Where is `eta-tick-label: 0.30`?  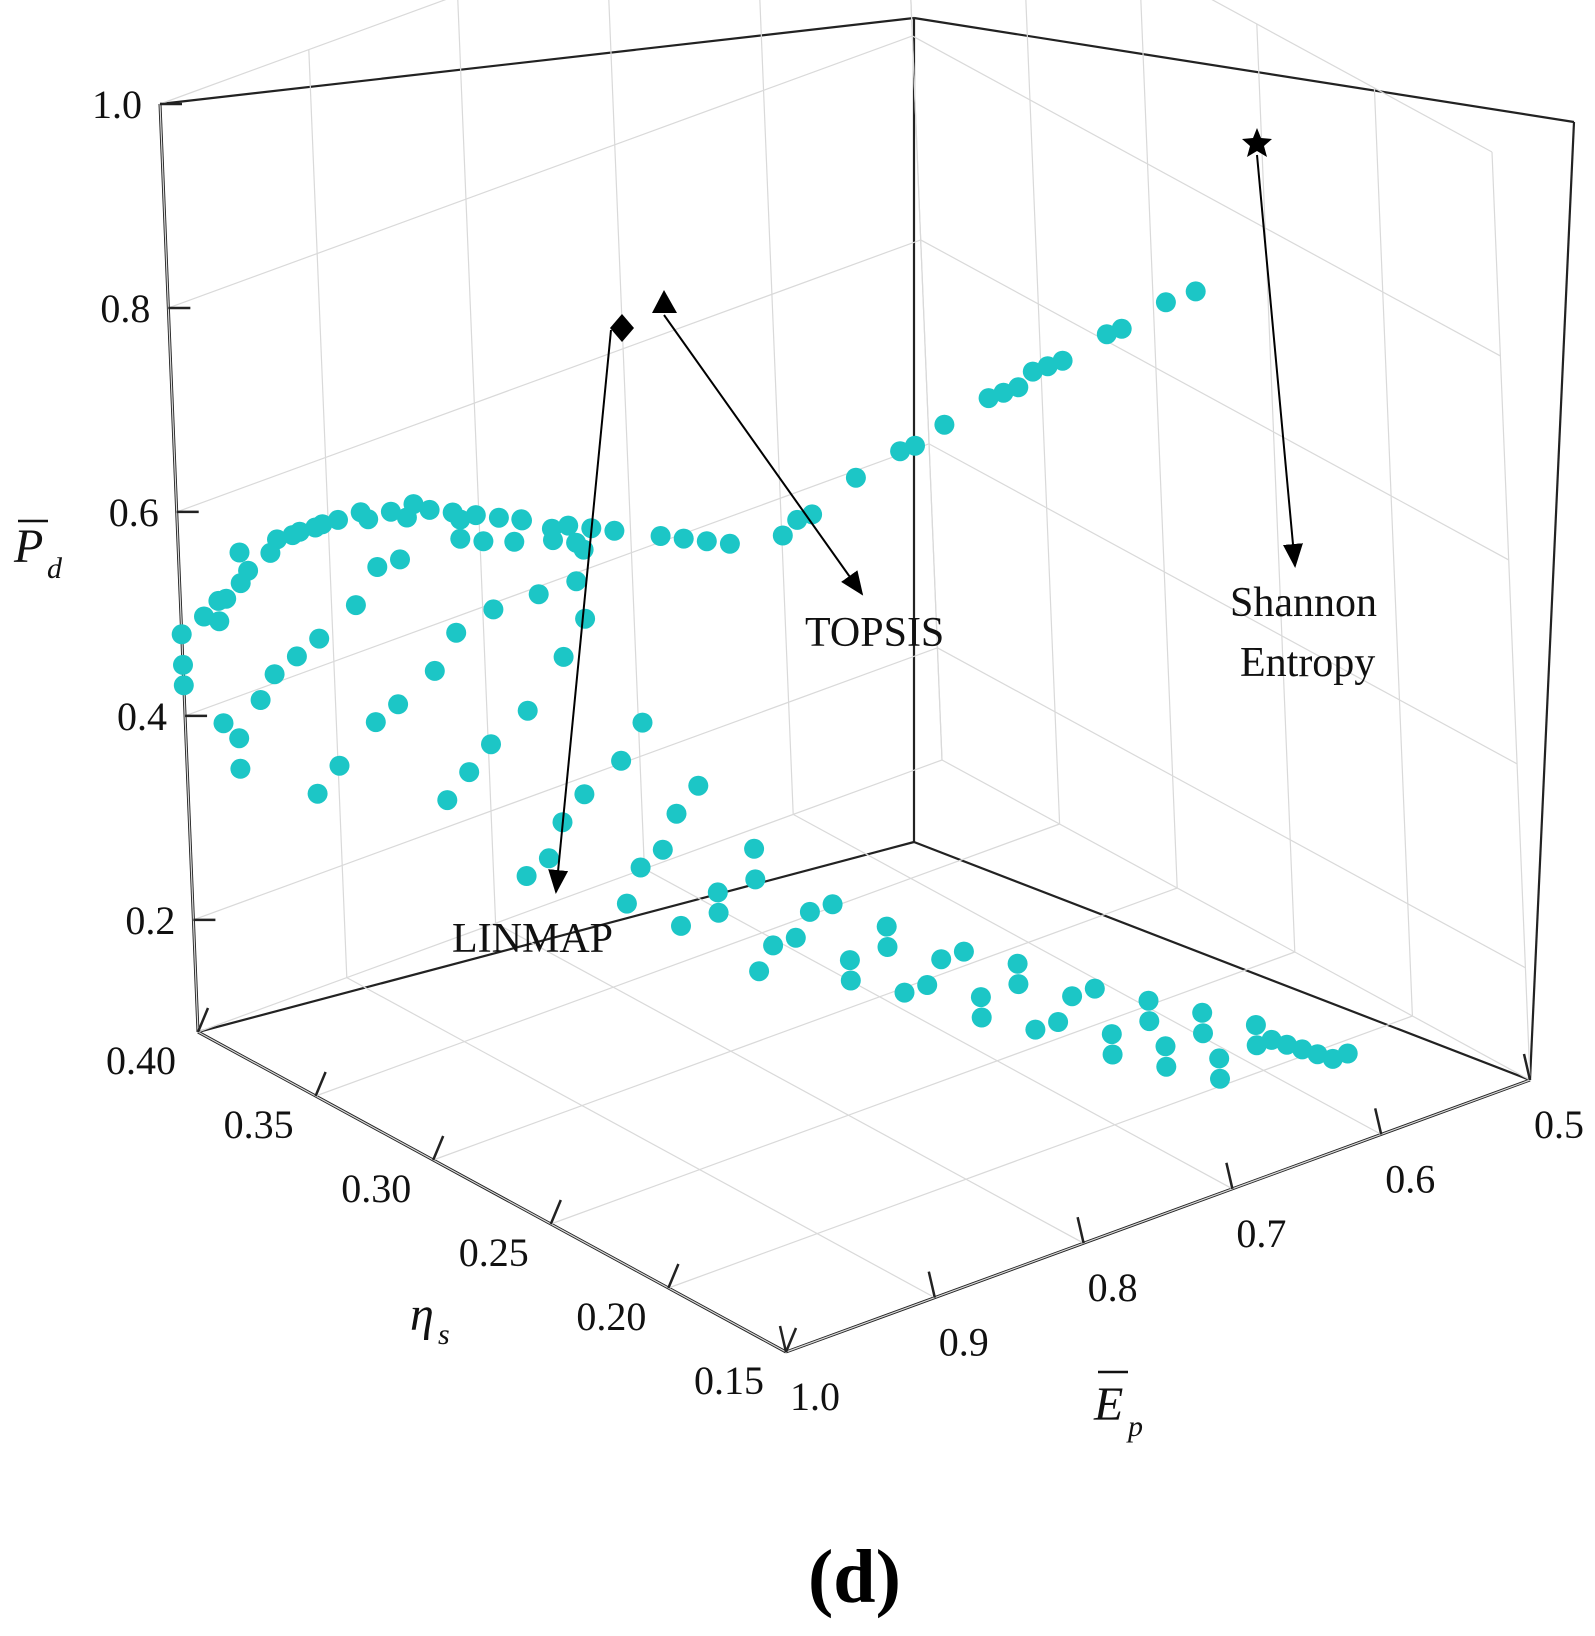
eta-tick-label: 0.30 is located at coordinates (376, 1188).